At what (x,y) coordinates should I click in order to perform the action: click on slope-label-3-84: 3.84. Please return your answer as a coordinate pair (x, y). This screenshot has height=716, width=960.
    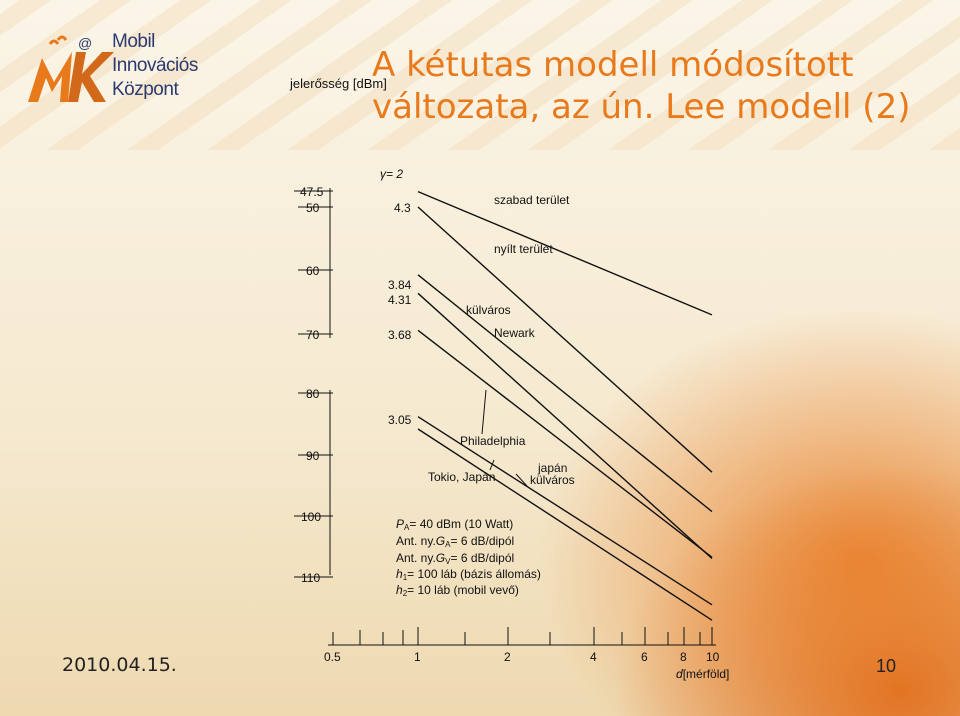
    Looking at the image, I should click on (400, 285).